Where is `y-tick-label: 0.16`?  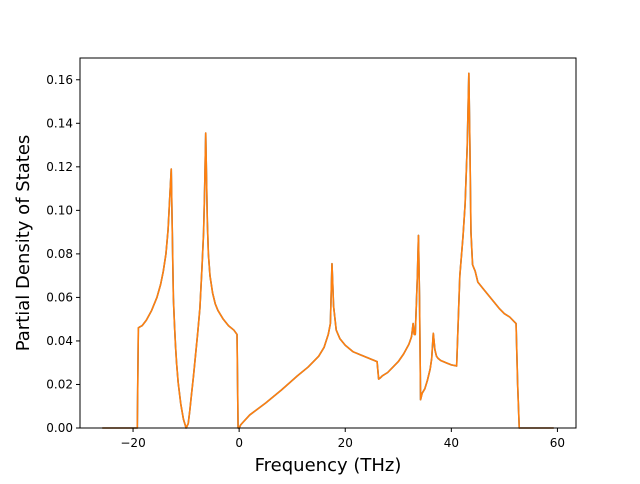 y-tick-label: 0.16 is located at coordinates (59, 80).